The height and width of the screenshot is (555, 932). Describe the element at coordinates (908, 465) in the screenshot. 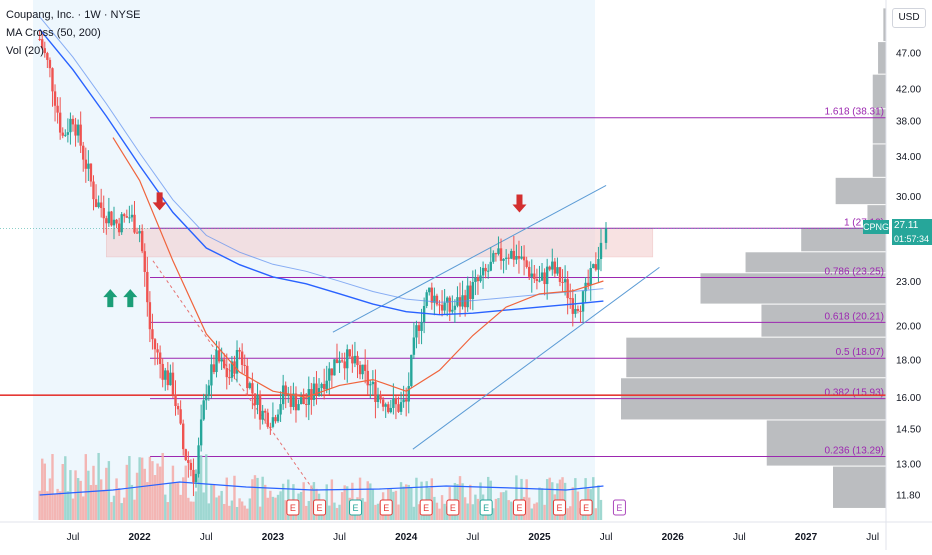

I see `y-tick-label: 13.00` at that location.